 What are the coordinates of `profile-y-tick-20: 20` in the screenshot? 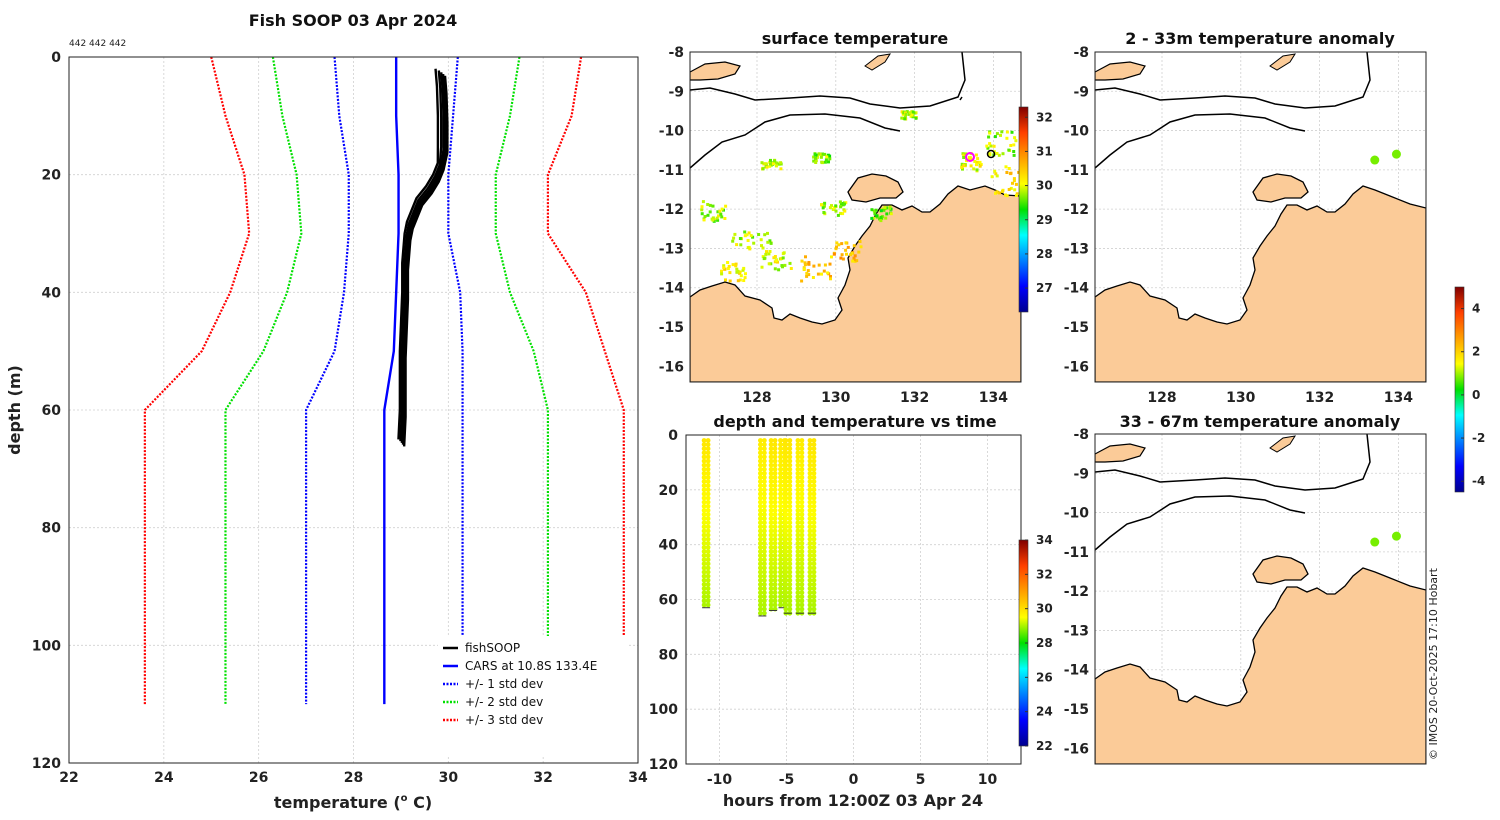 It's located at (52, 176).